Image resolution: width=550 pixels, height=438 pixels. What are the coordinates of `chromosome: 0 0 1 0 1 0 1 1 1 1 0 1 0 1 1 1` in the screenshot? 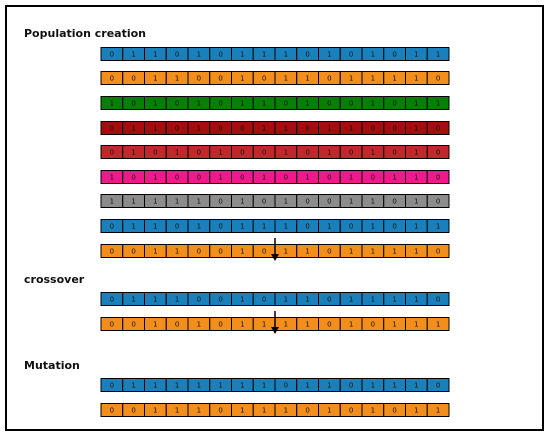 It's located at (275, 324).